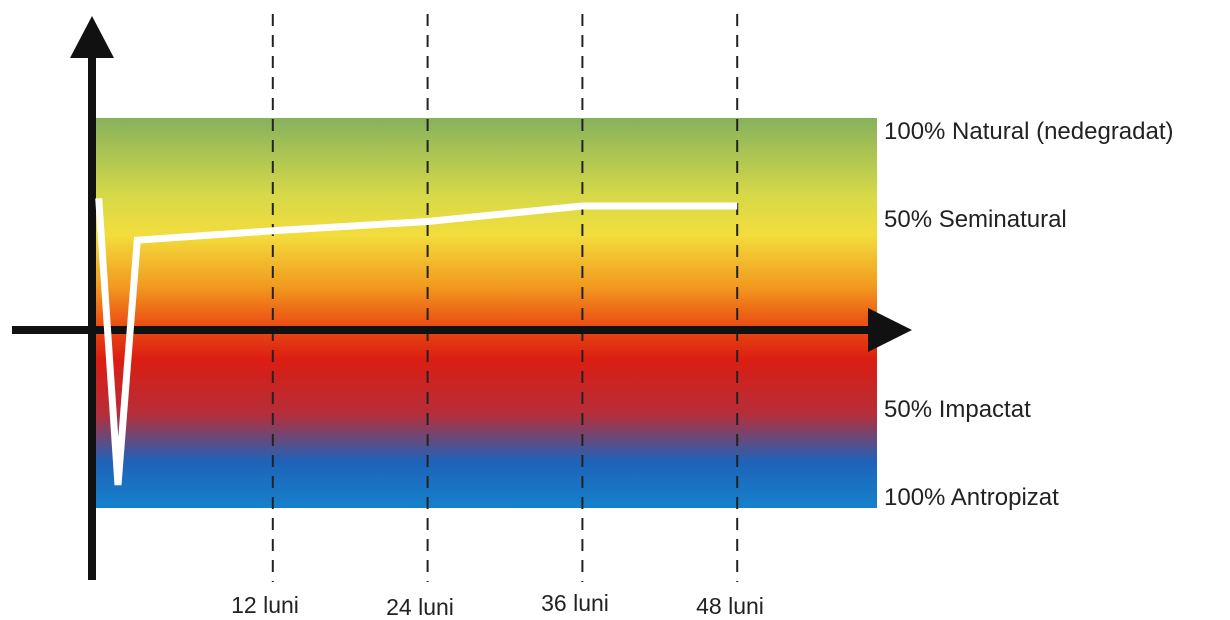  What do you see at coordinates (730, 606) in the screenshot?
I see `x-tick-label-48: 48 luni` at bounding box center [730, 606].